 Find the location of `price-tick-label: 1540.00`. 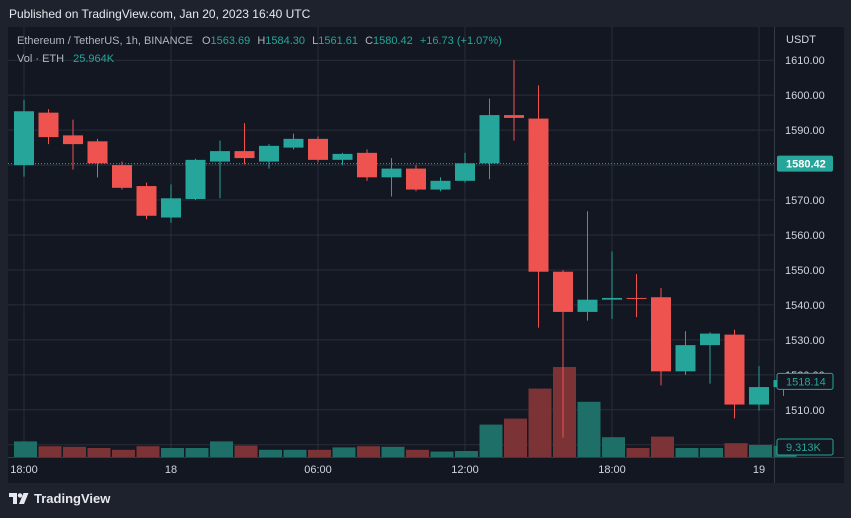

price-tick-label: 1540.00 is located at coordinates (805, 306).